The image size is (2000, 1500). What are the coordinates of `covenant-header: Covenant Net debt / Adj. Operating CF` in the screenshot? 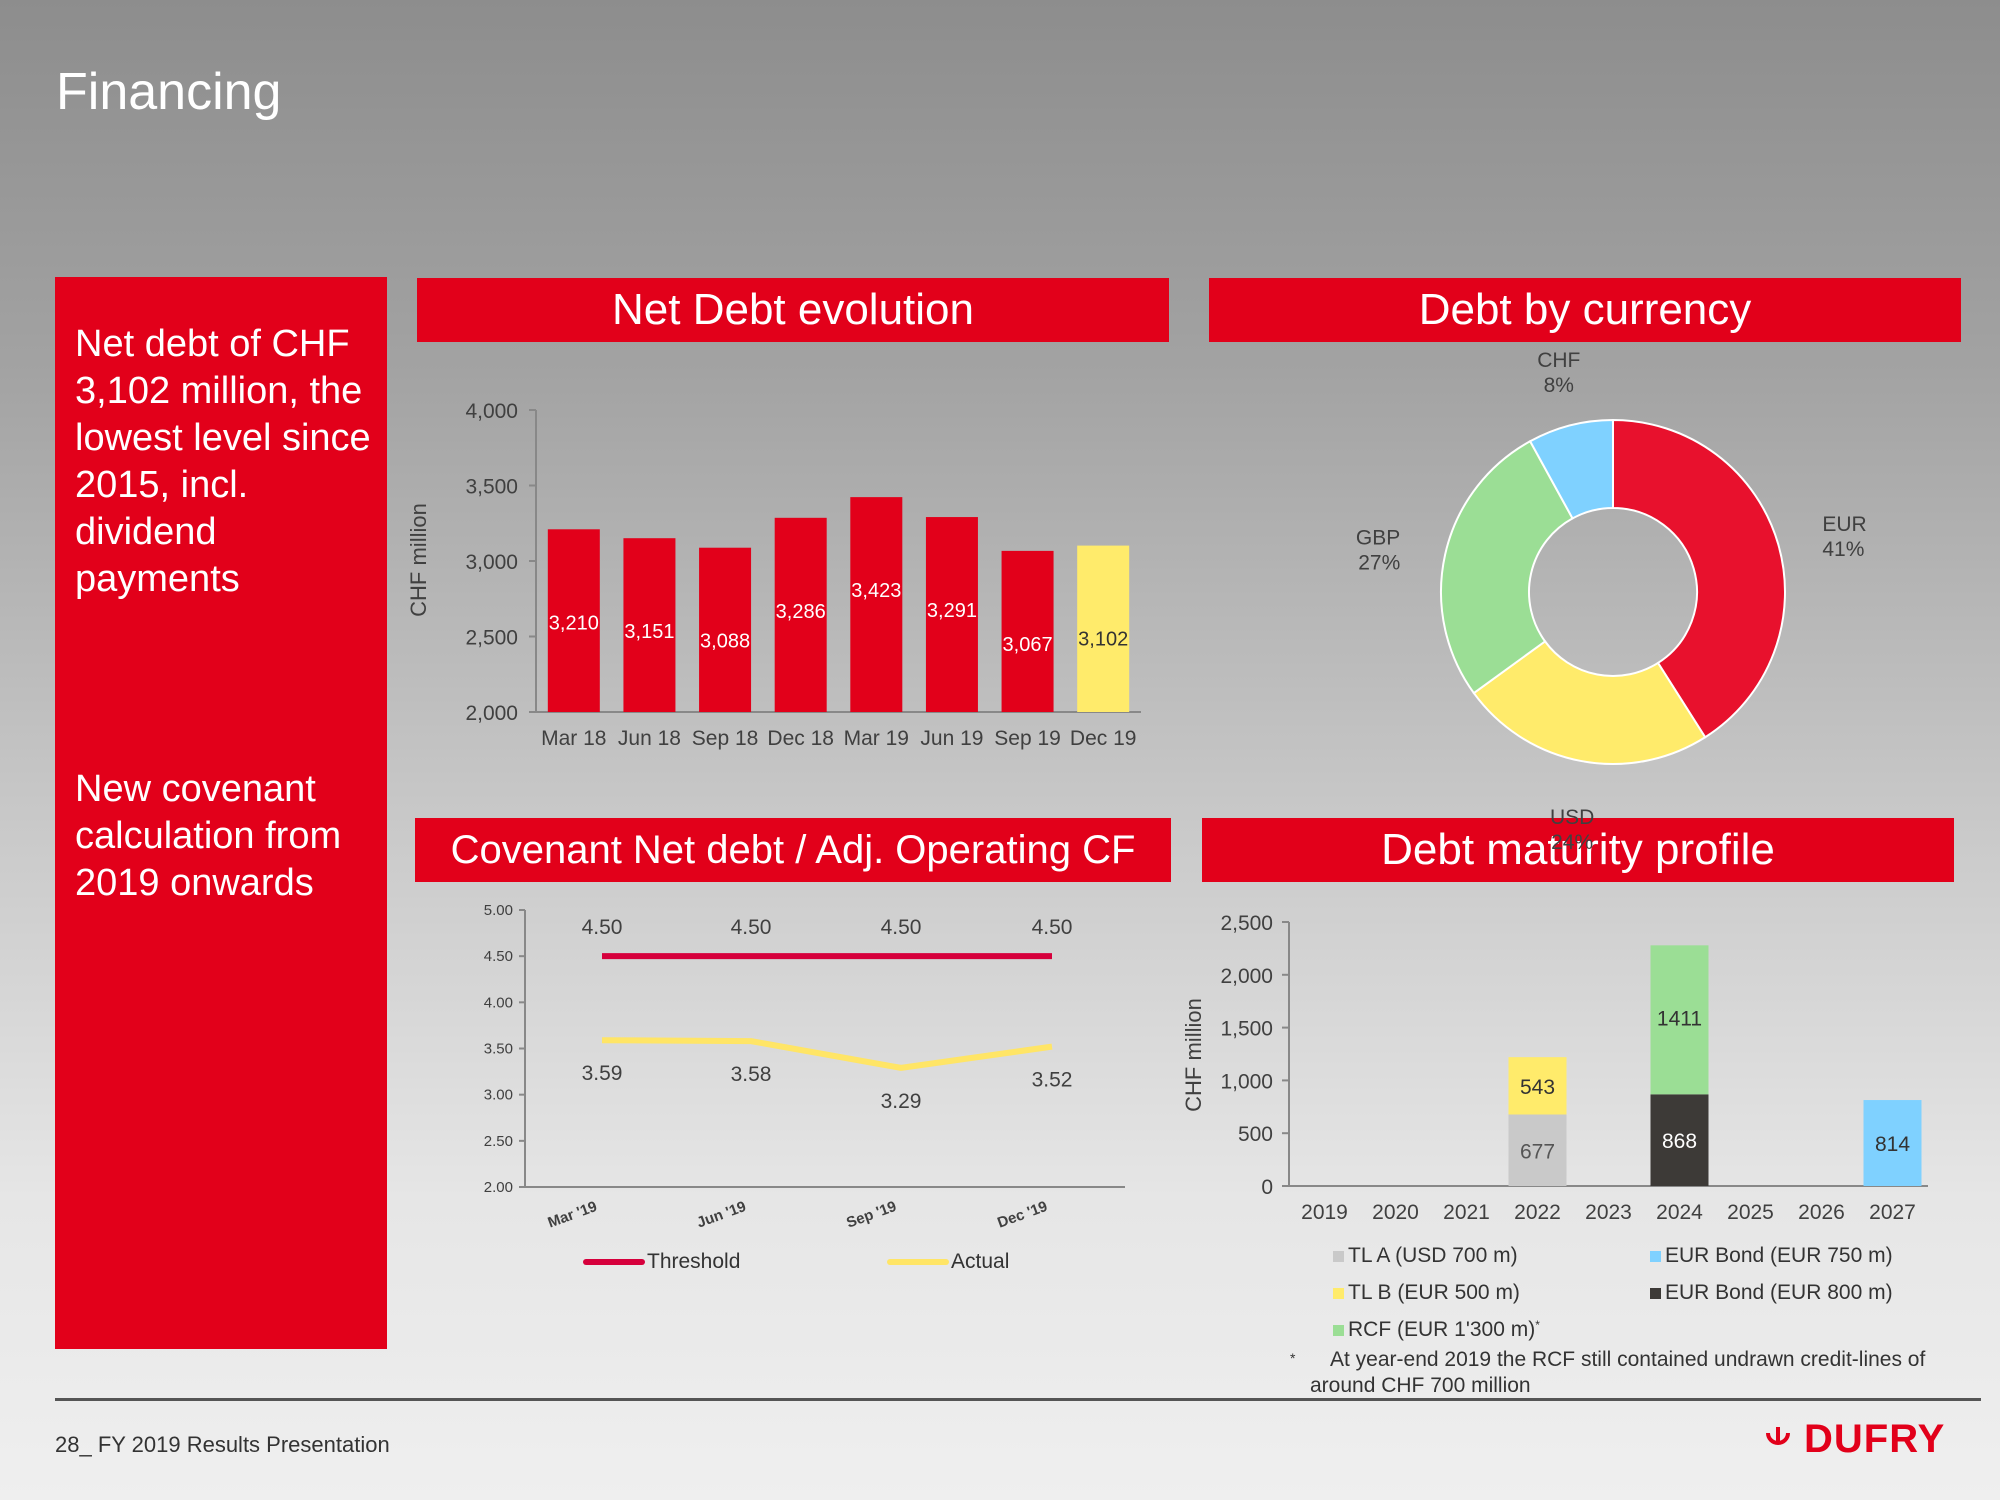 It's located at (793, 850).